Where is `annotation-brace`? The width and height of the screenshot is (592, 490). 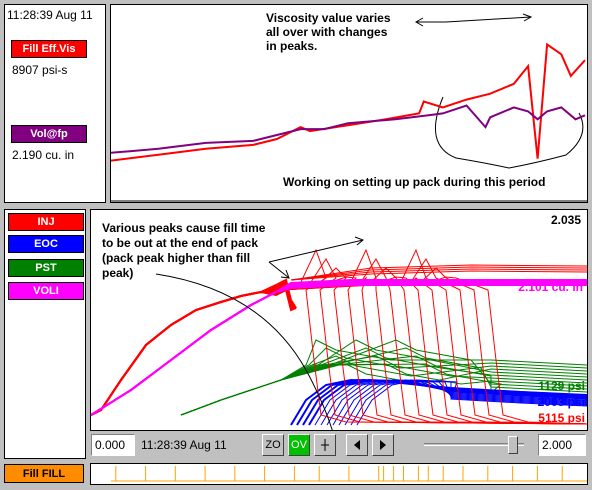 annotation-brace is located at coordinates (509, 132).